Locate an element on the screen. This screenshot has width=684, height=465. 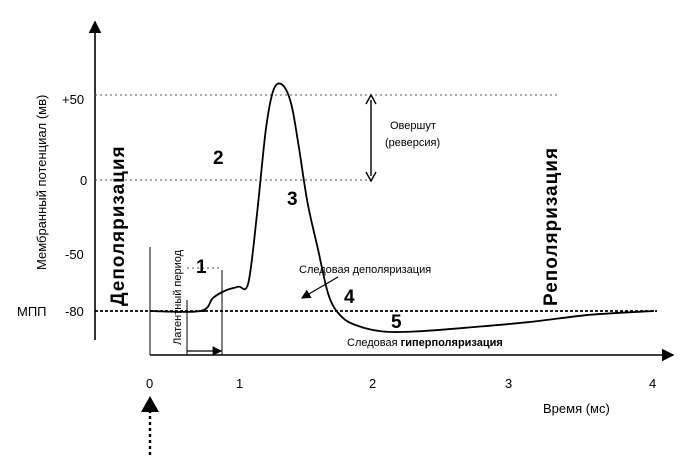
y-tick-label-0: 0 is located at coordinates (83, 180).